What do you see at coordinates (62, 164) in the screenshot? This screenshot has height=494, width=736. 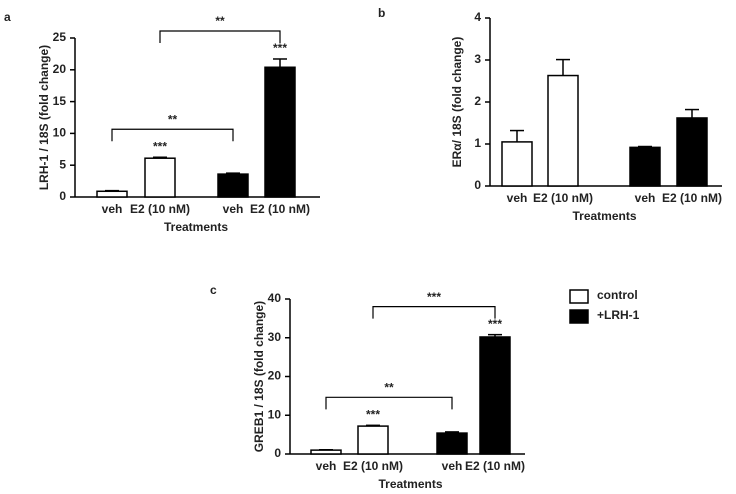 I see `y-tick-label: 5` at bounding box center [62, 164].